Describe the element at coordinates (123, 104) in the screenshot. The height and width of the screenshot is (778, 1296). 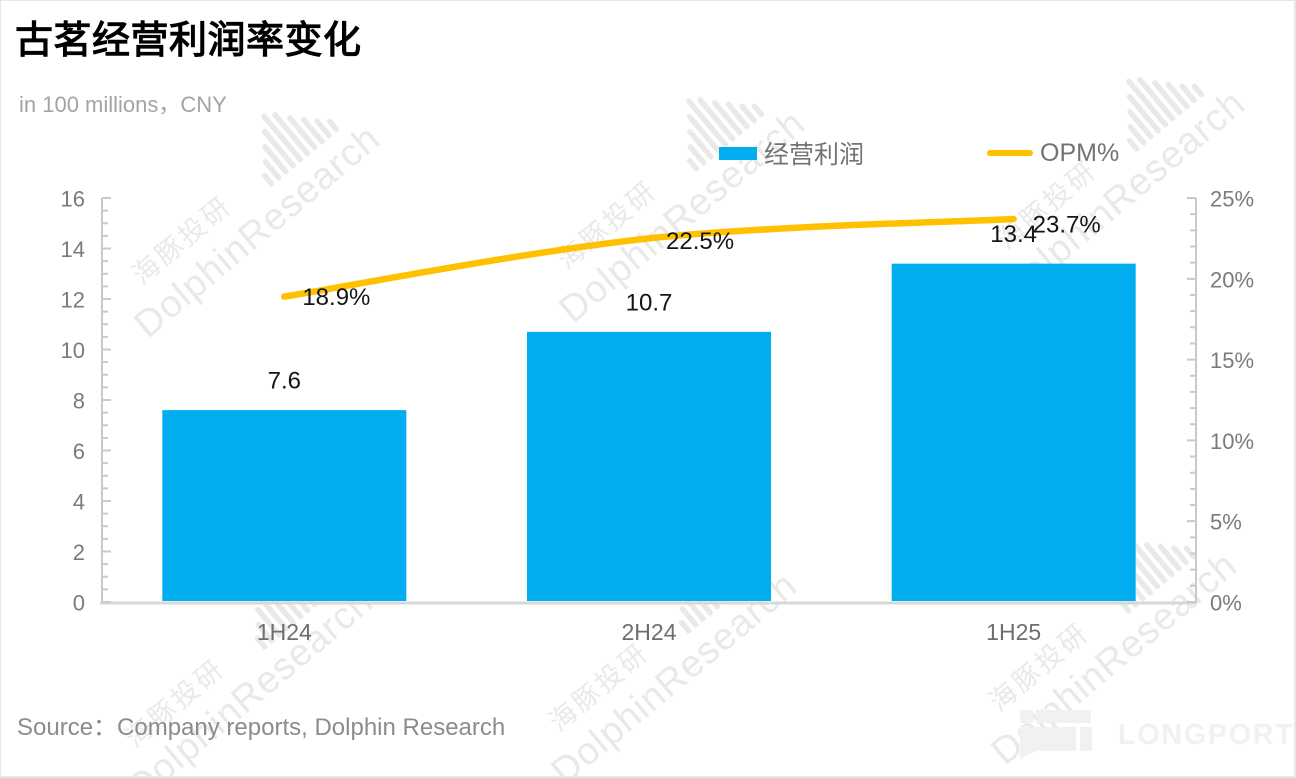
I see `chart-subtitle: in 100 millions，CNY` at that location.